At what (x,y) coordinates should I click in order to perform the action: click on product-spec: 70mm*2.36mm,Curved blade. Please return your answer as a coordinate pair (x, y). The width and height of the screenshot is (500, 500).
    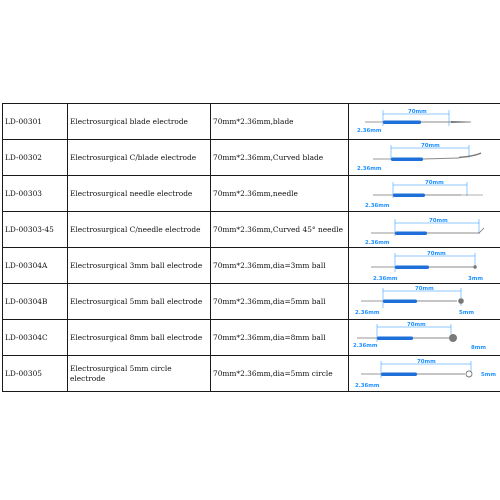
    Looking at the image, I should click on (279, 157).